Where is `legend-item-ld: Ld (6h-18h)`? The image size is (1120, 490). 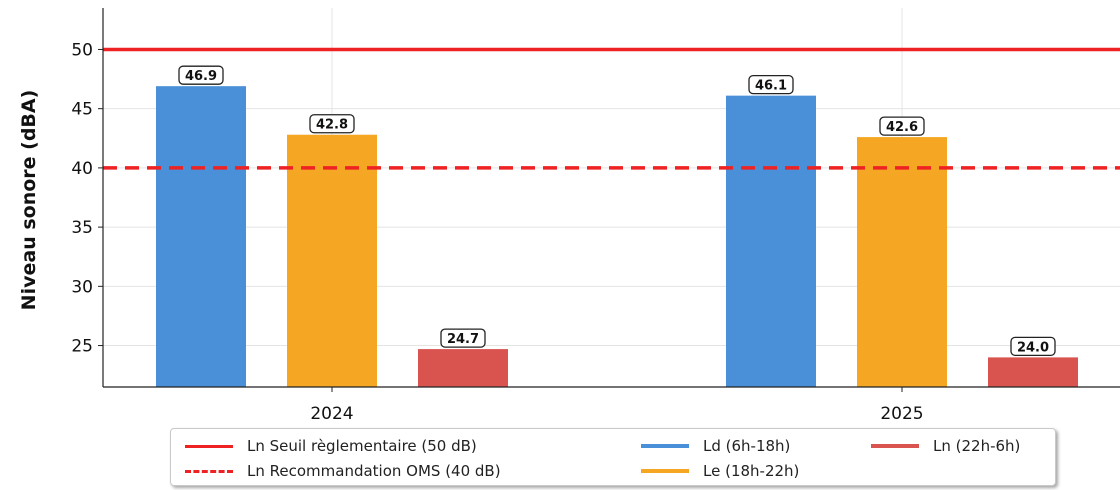 legend-item-ld: Ld (6h-18h) is located at coordinates (715, 446).